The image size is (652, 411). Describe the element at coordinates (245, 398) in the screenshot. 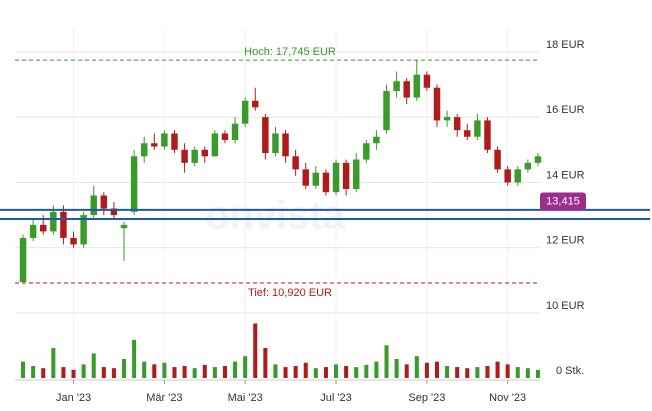

I see `x-tick-label: Mai '23` at that location.